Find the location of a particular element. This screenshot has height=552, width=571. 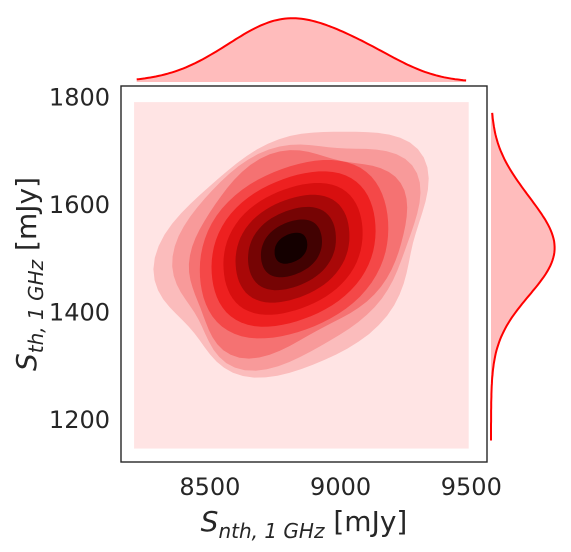

right-marginal-fill is located at coordinates (523, 276).